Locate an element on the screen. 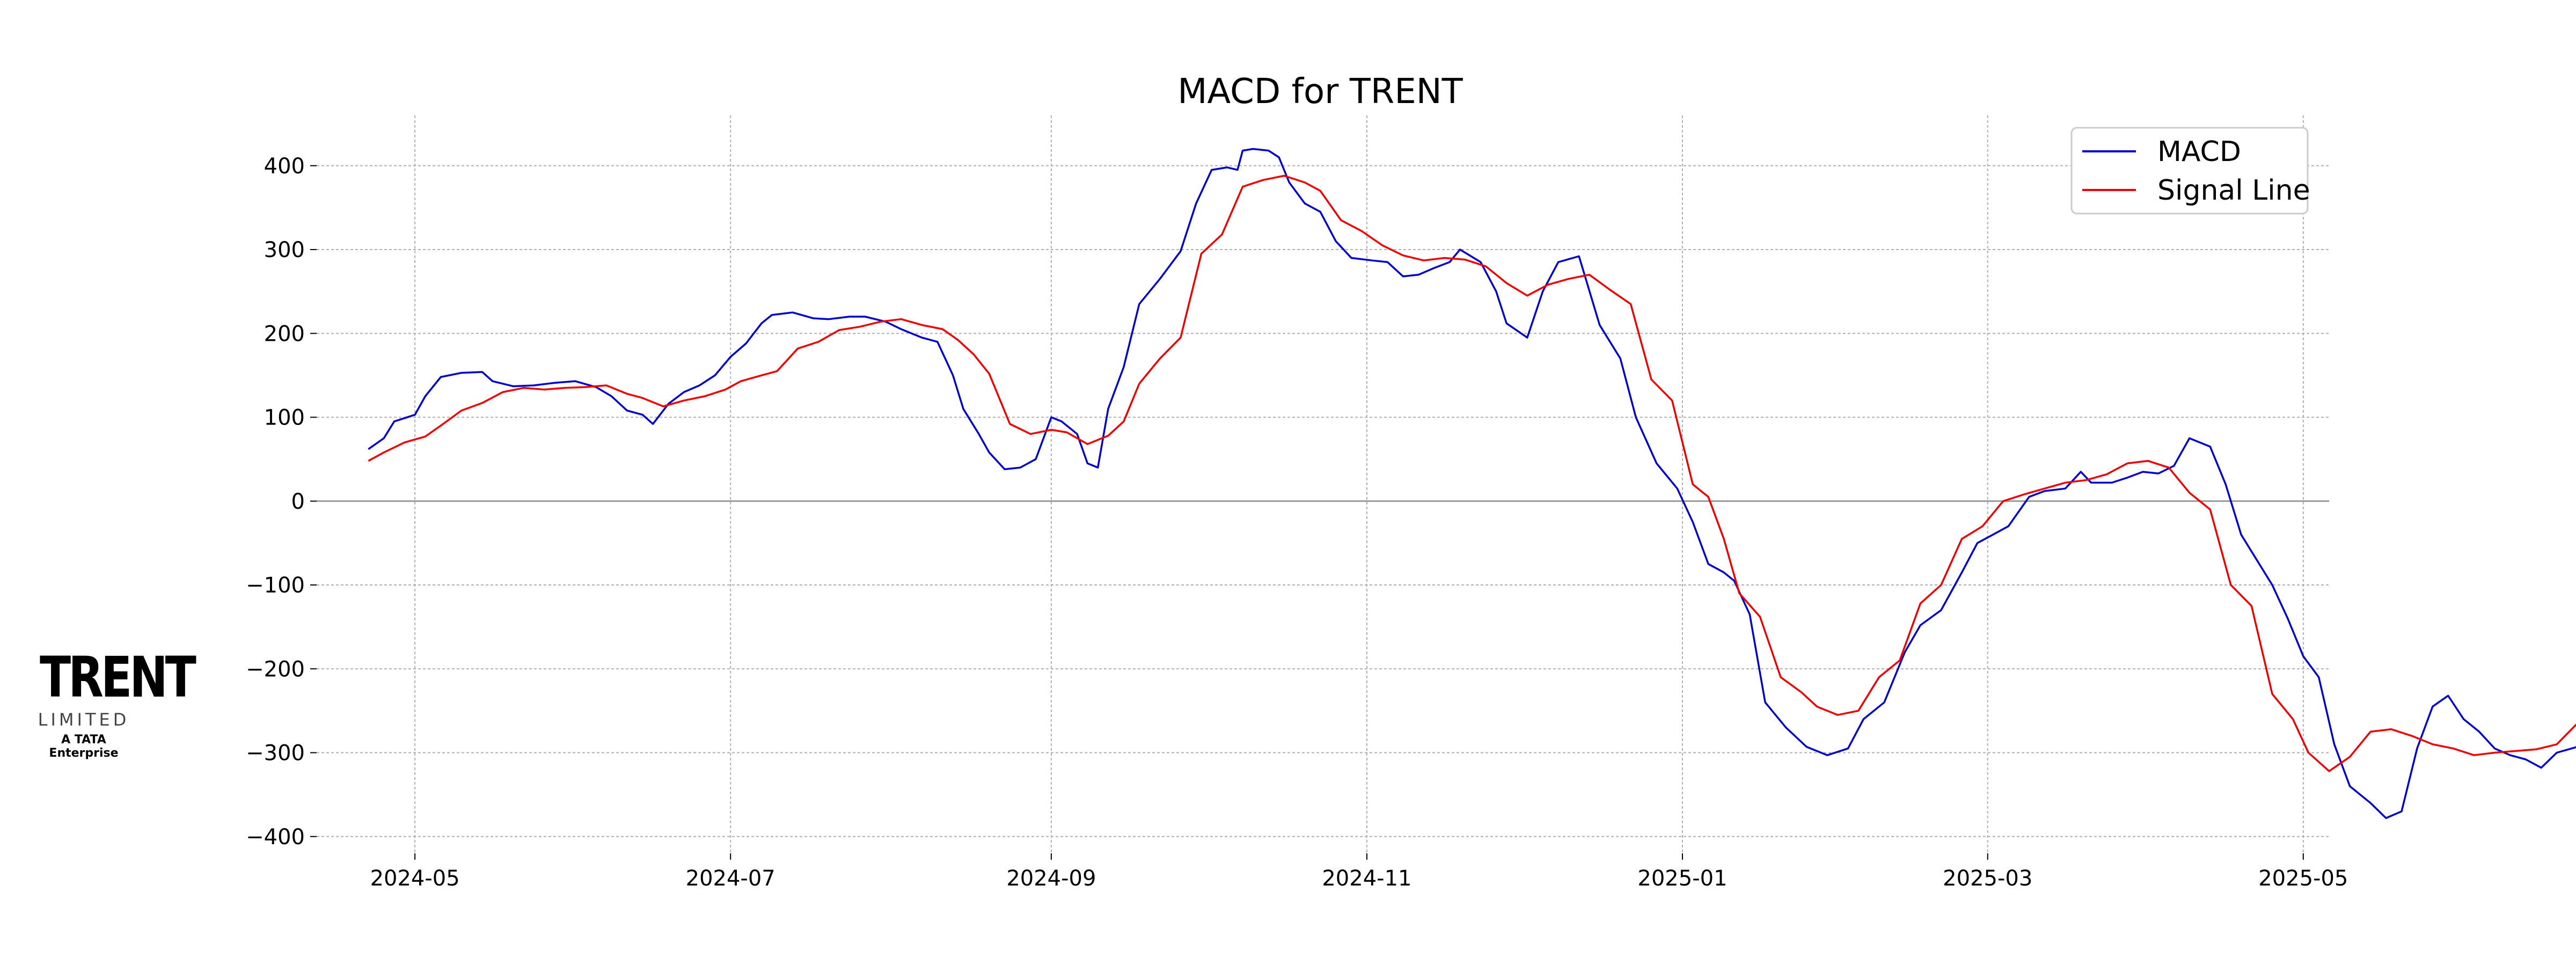 The height and width of the screenshot is (966, 2576). legend-box is located at coordinates (2189, 171).